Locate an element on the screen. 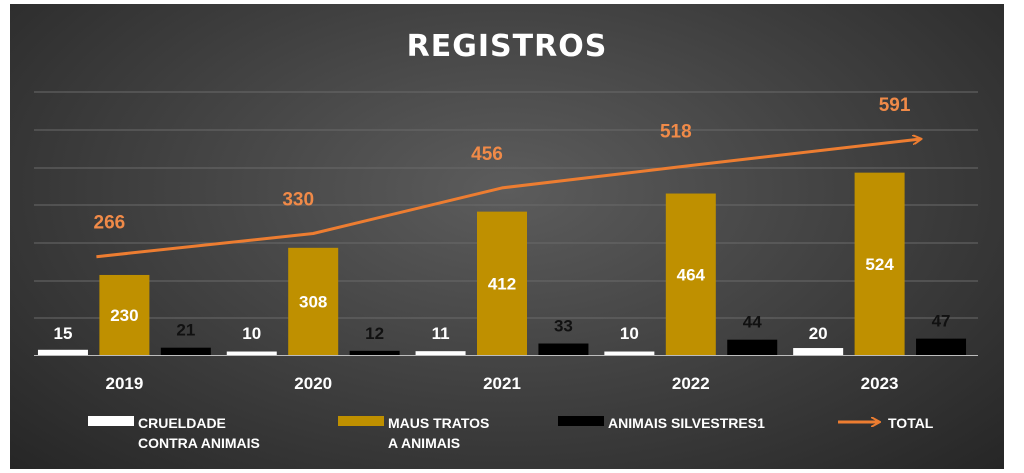 Image resolution: width=1024 pixels, height=473 pixels. label-crueldade-2022: 10 is located at coordinates (629, 333).